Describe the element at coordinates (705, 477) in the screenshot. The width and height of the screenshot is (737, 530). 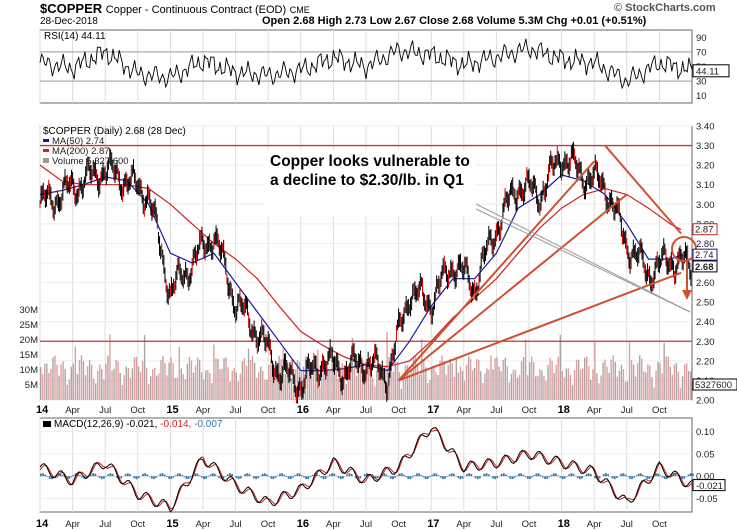
I see `macd-tick: 0.00` at that location.